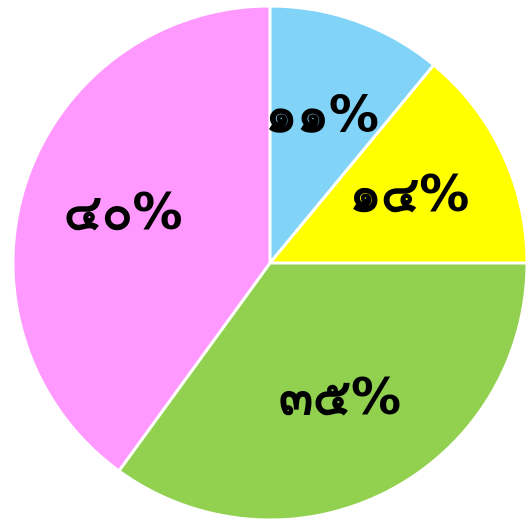 The width and height of the screenshot is (526, 525). Describe the element at coordinates (340, 397) in the screenshot. I see `data-label: ๓๕%` at that location.